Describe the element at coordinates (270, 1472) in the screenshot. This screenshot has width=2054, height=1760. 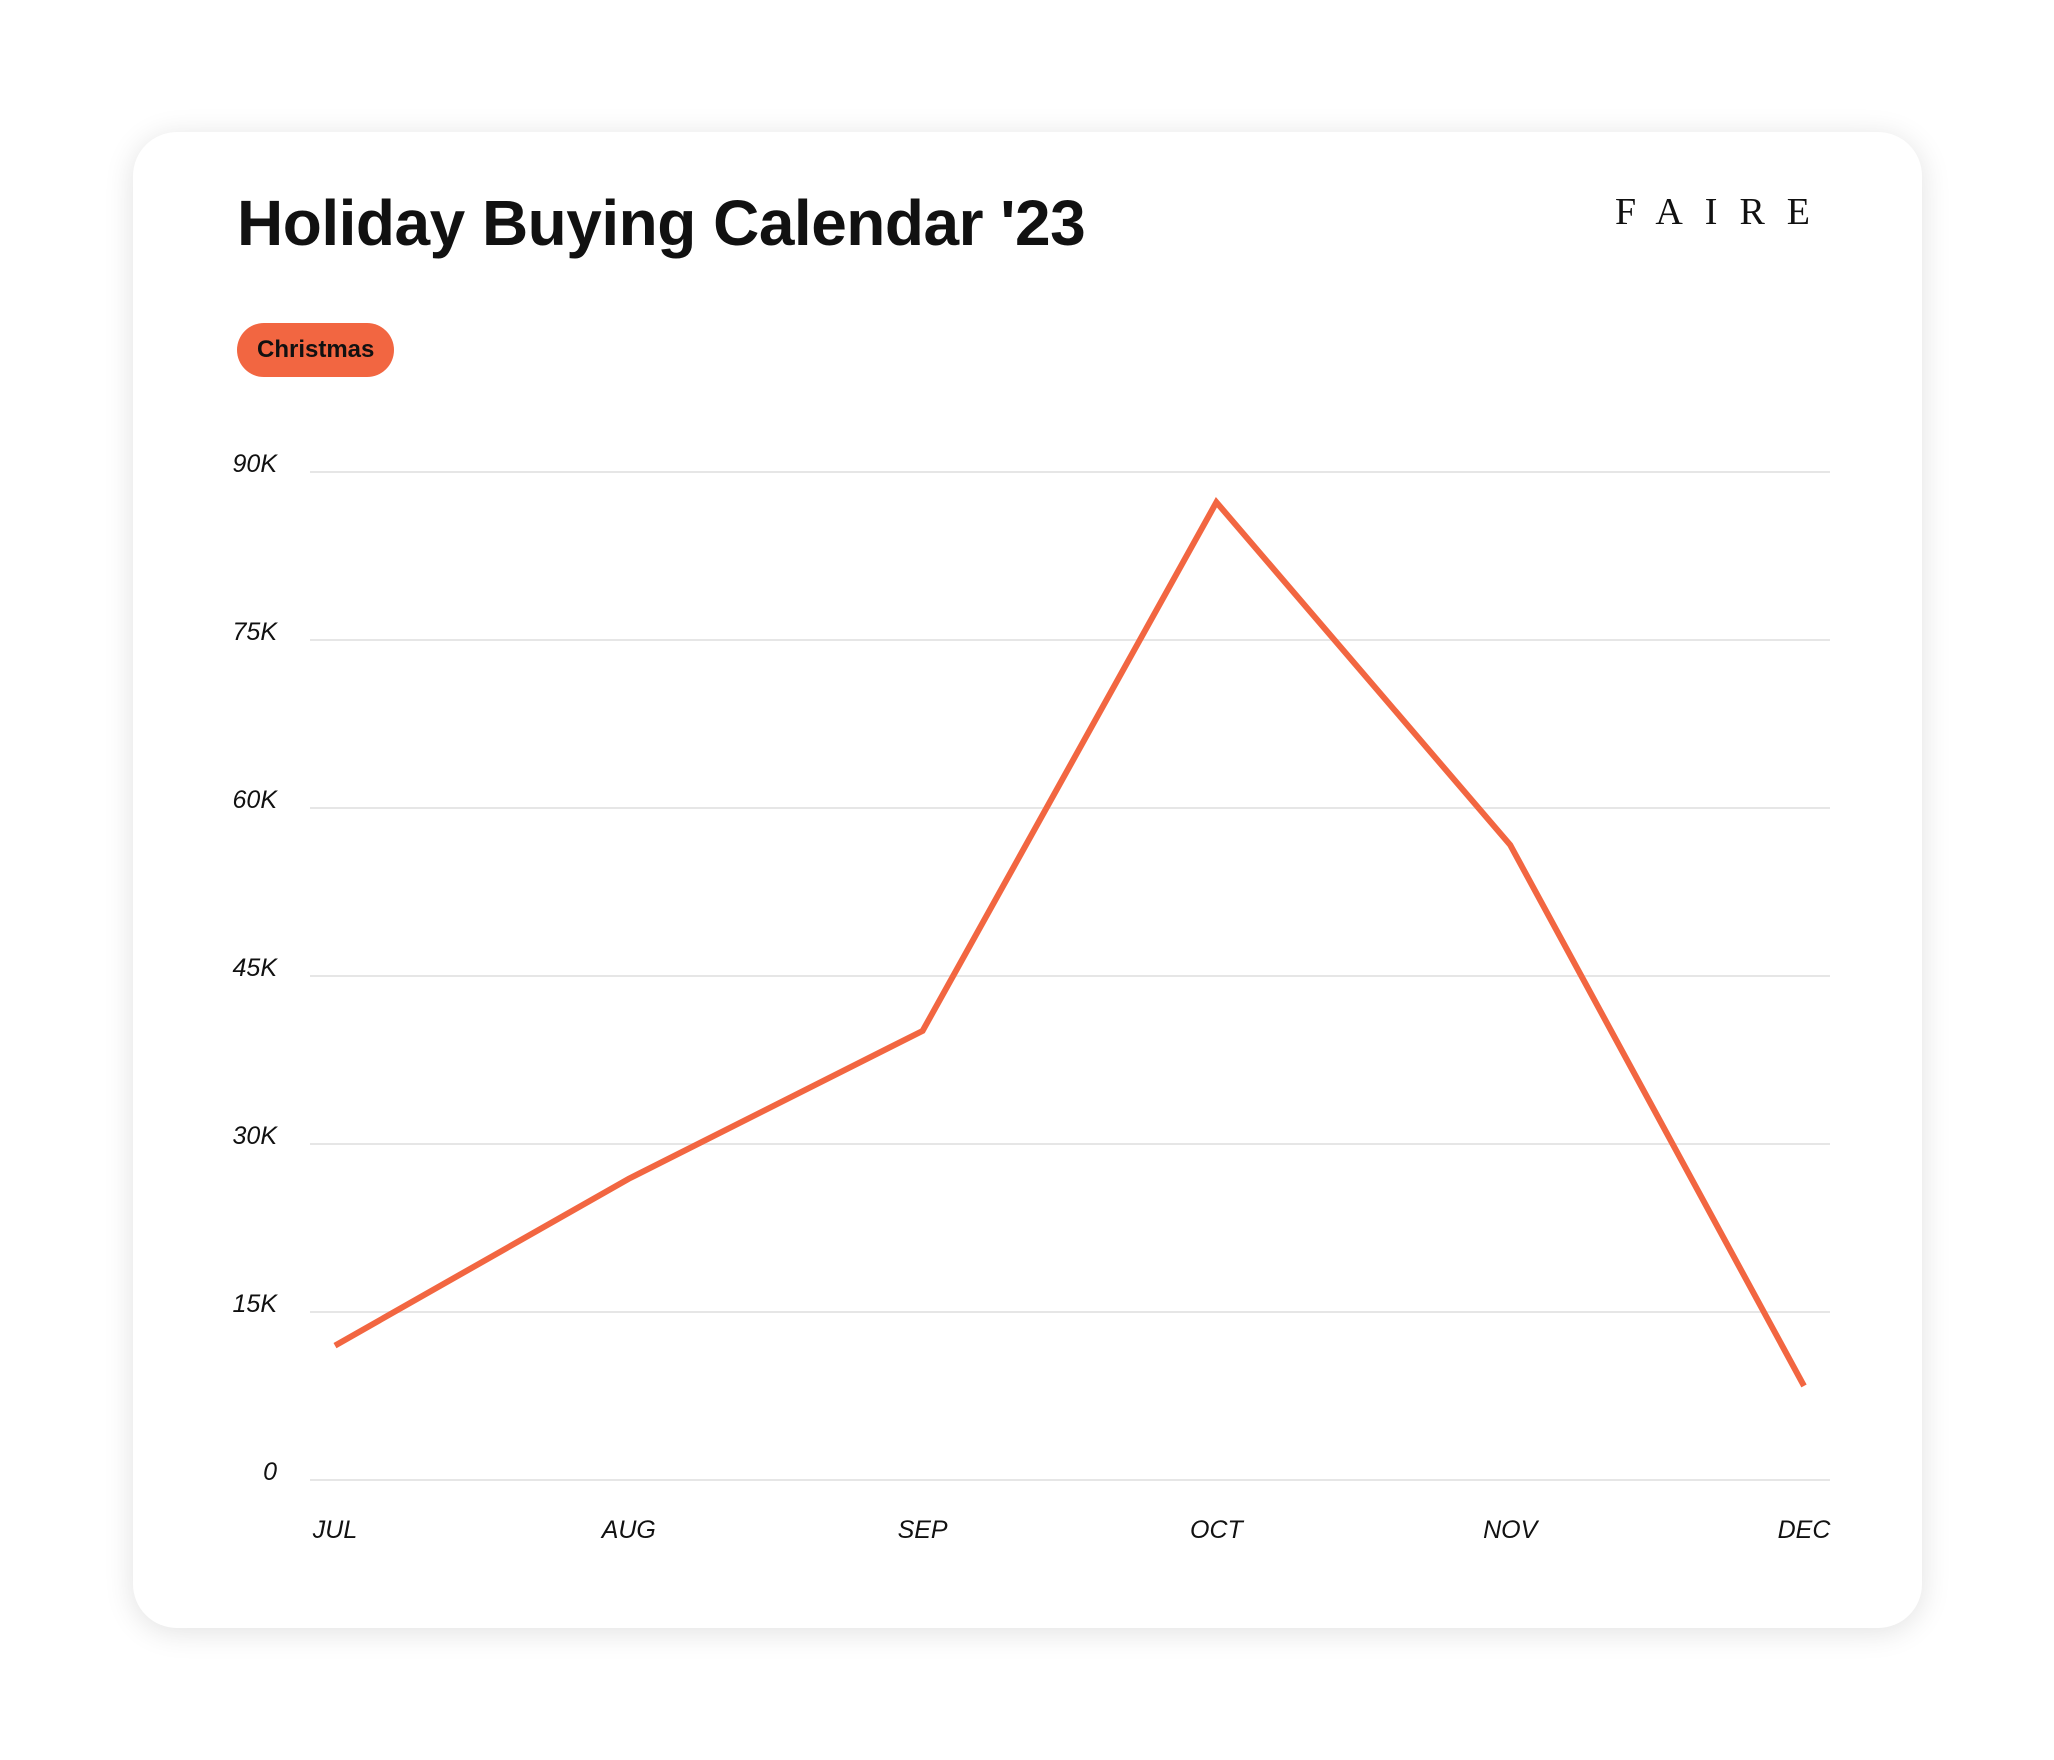
I see `y-tick-label: 0` at that location.